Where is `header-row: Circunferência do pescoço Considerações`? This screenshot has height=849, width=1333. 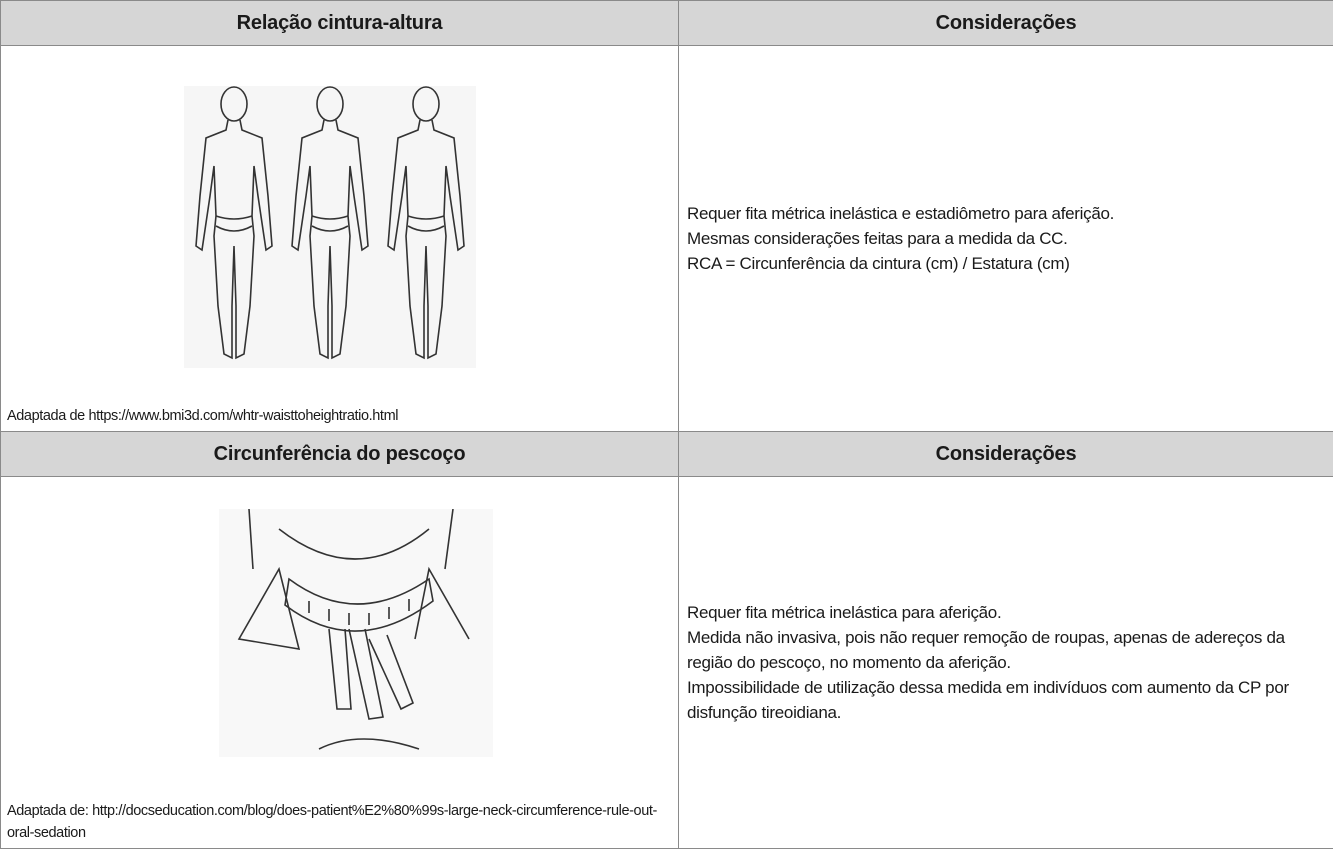 header-row: Circunferência do pescoço Considerações is located at coordinates (666, 454).